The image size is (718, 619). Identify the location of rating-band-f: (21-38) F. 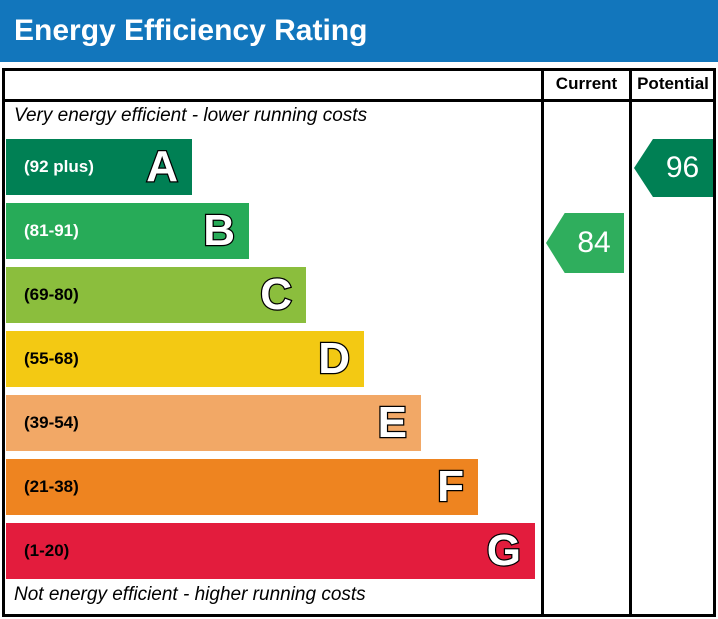
(242, 487).